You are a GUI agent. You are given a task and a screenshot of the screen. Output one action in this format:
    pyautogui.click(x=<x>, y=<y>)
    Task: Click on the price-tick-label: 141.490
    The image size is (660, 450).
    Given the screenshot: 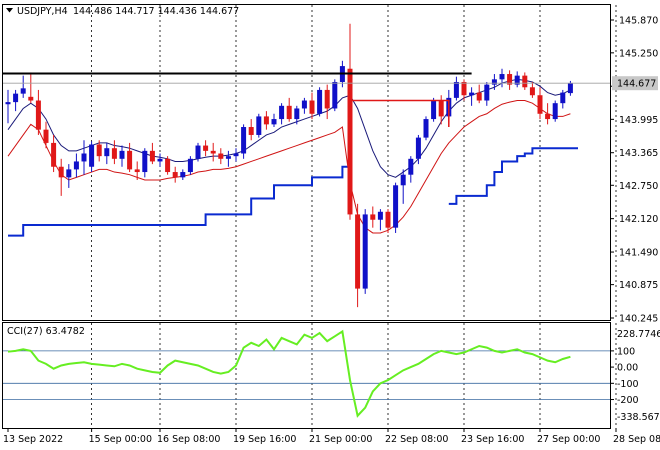 What is the action you would take?
    pyautogui.click(x=638, y=253)
    